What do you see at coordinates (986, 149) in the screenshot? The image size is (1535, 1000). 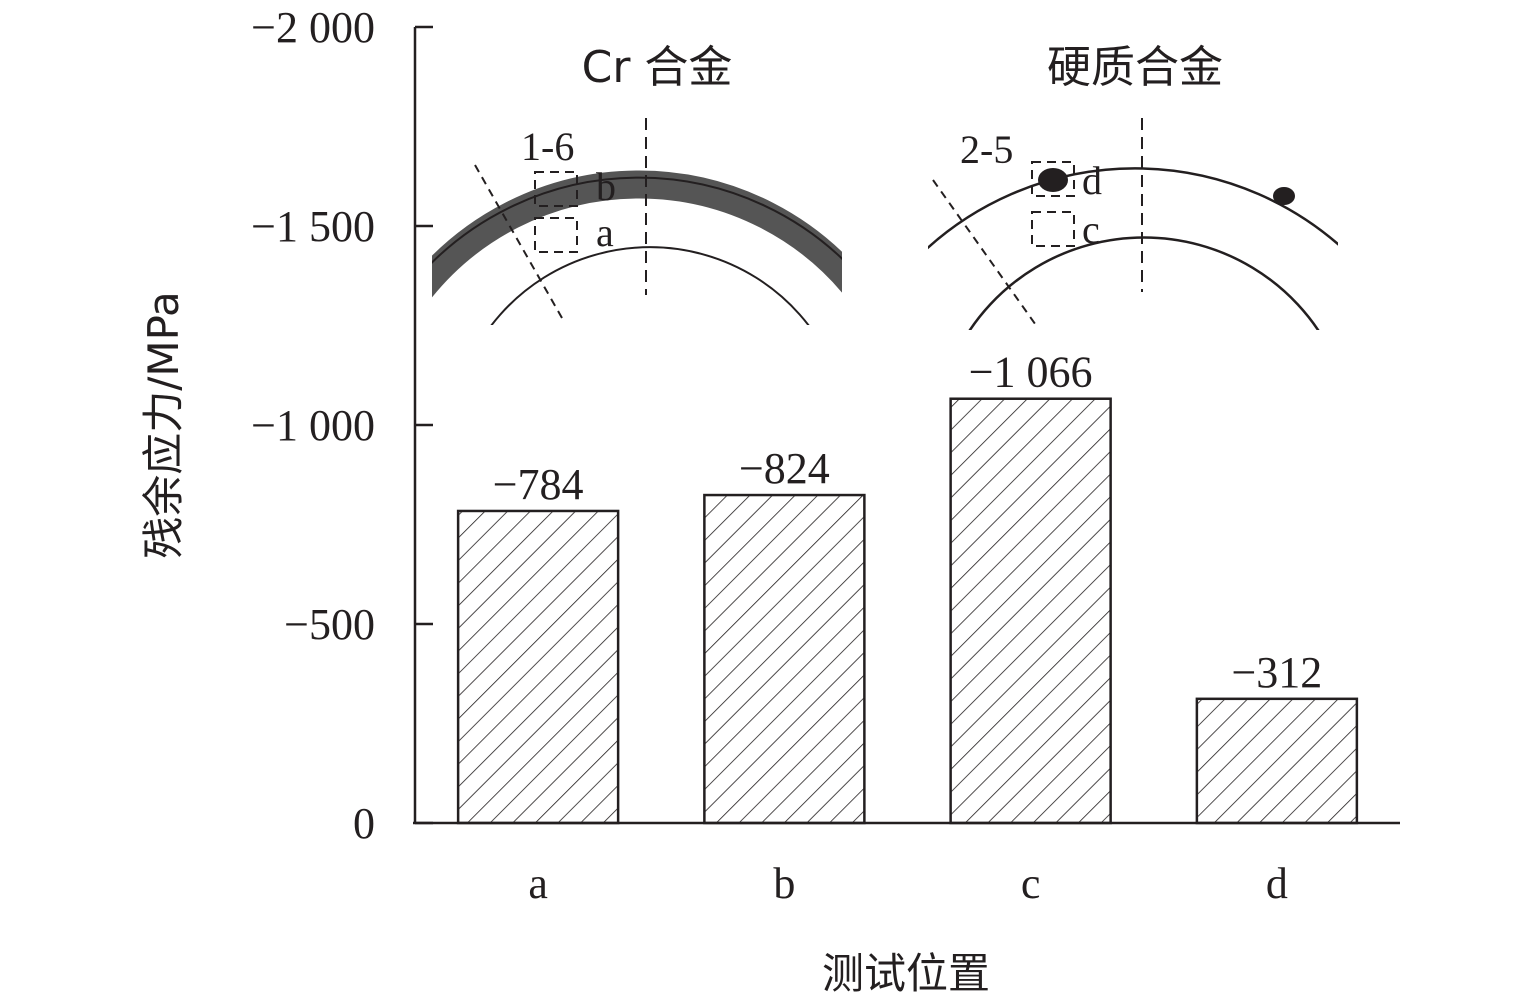 I see `inset-hard-sample-label: 2-5` at bounding box center [986, 149].